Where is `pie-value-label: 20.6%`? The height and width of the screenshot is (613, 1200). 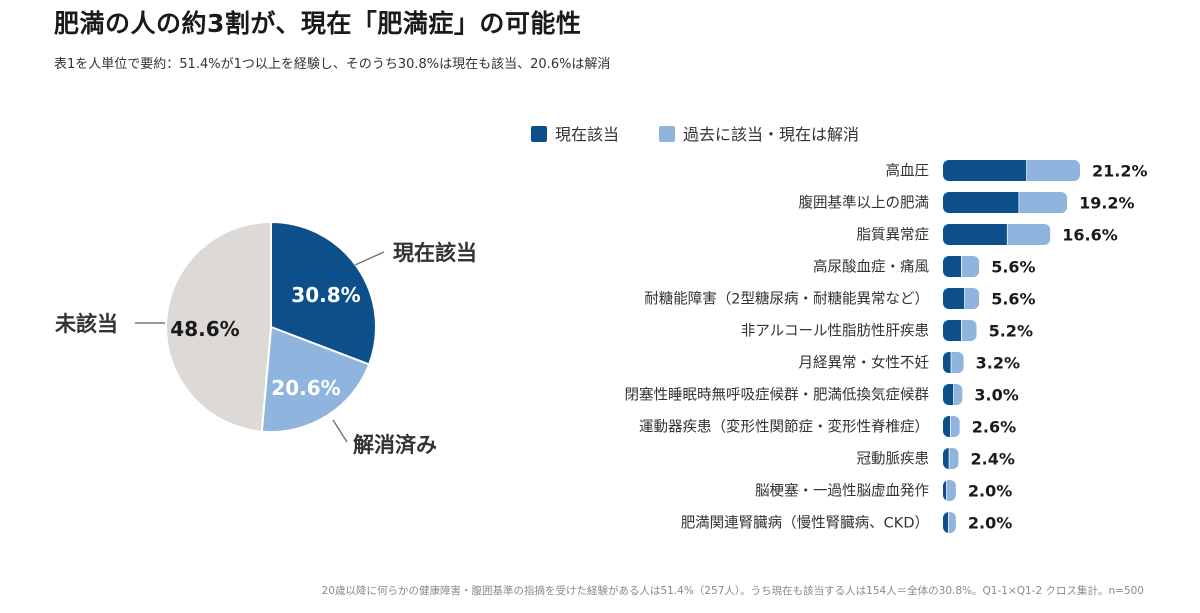
pie-value-label: 20.6% is located at coordinates (305, 388).